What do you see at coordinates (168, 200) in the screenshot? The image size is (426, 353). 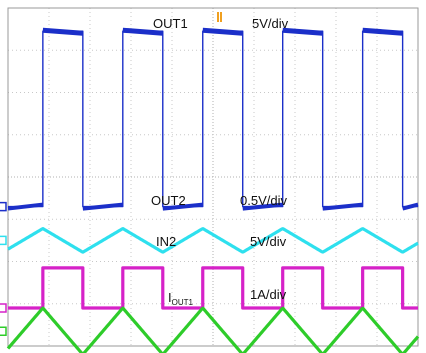 I see `out2-name-label: OUT2` at bounding box center [168, 200].